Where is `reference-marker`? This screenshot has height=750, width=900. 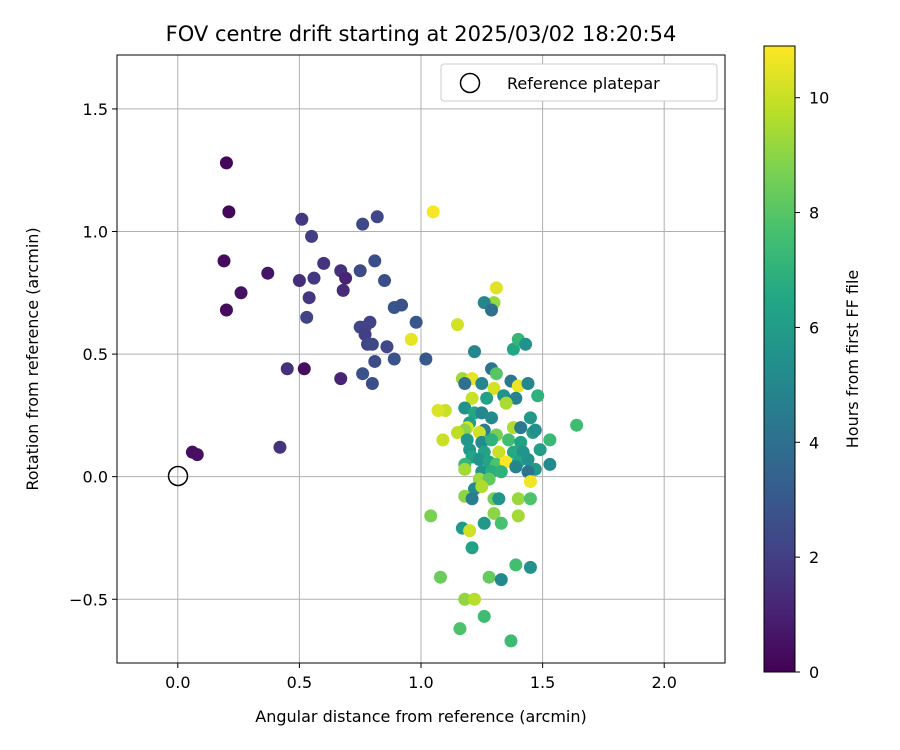 reference-marker is located at coordinates (178, 476).